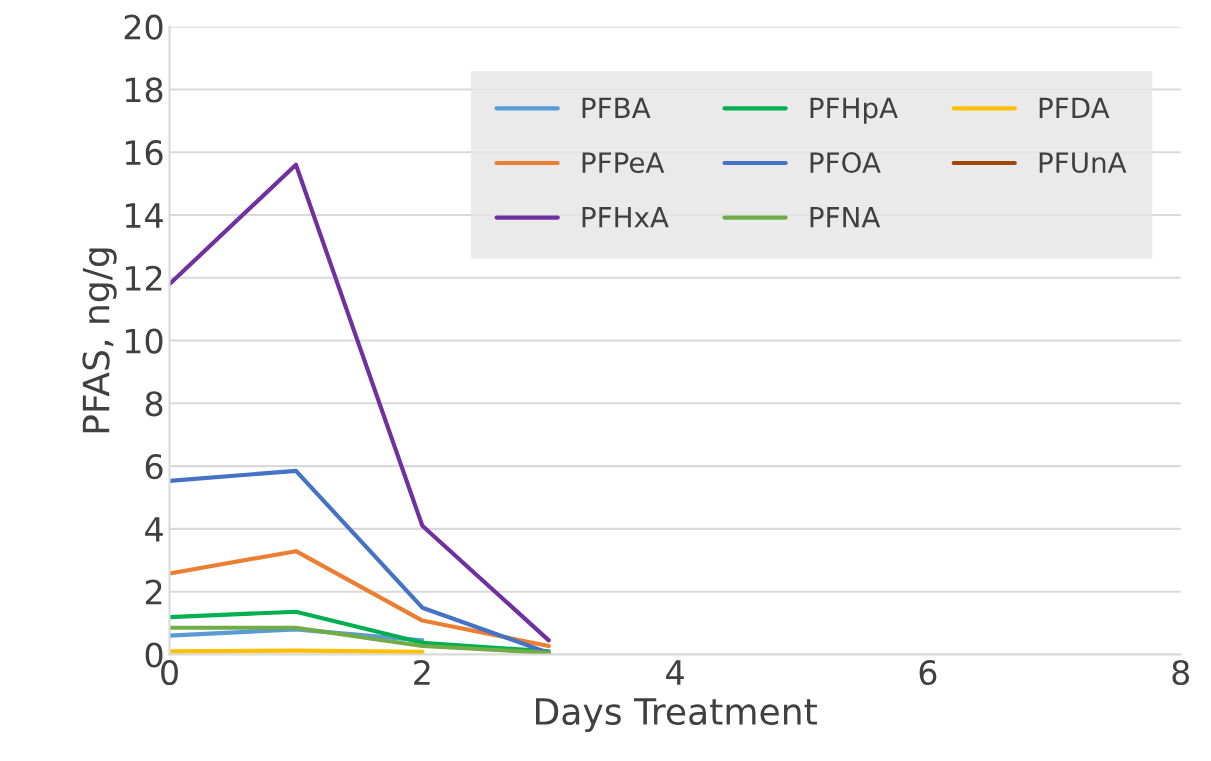 The image size is (1211, 761). What do you see at coordinates (154, 404) in the screenshot?
I see `y-tick-label: 8` at bounding box center [154, 404].